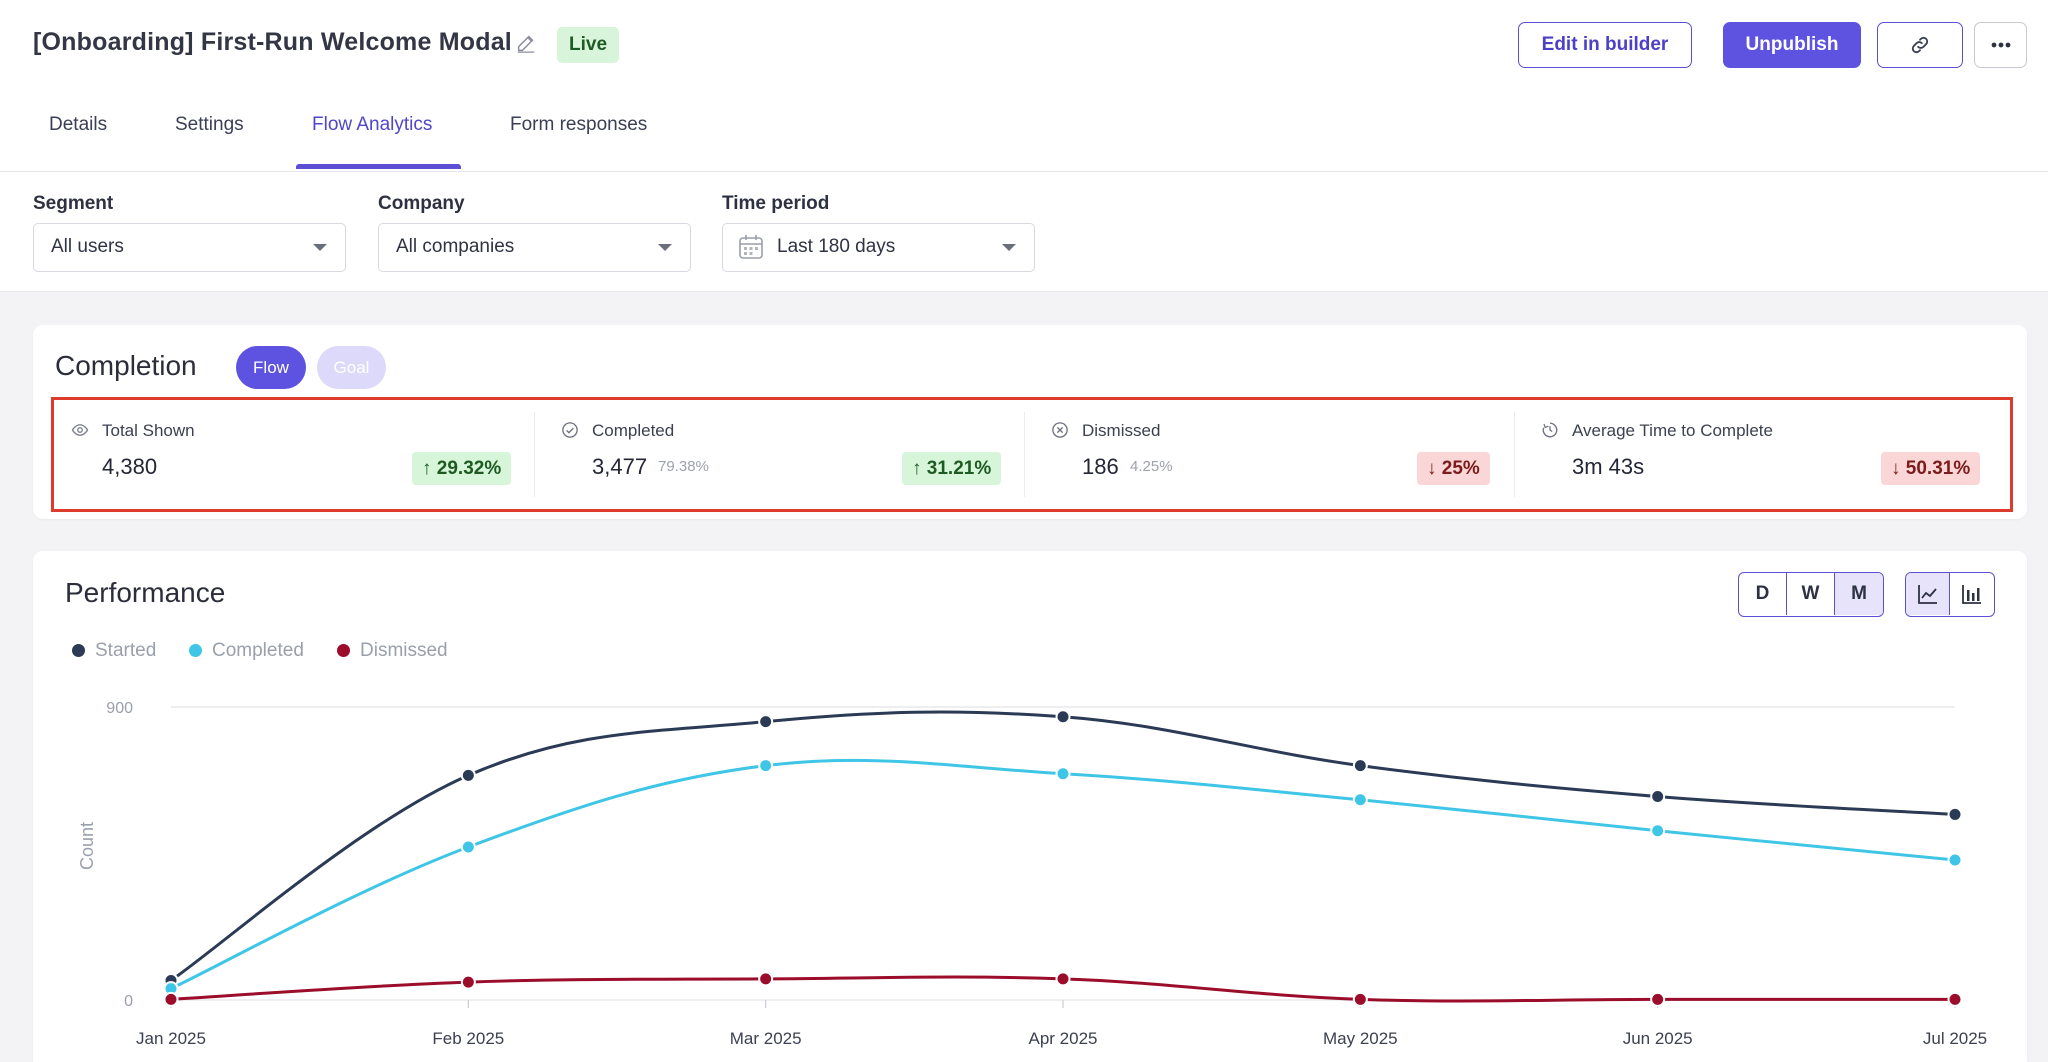 This screenshot has width=2048, height=1062. What do you see at coordinates (1658, 1038) in the screenshot?
I see `x-tick-label: Jun 2025` at bounding box center [1658, 1038].